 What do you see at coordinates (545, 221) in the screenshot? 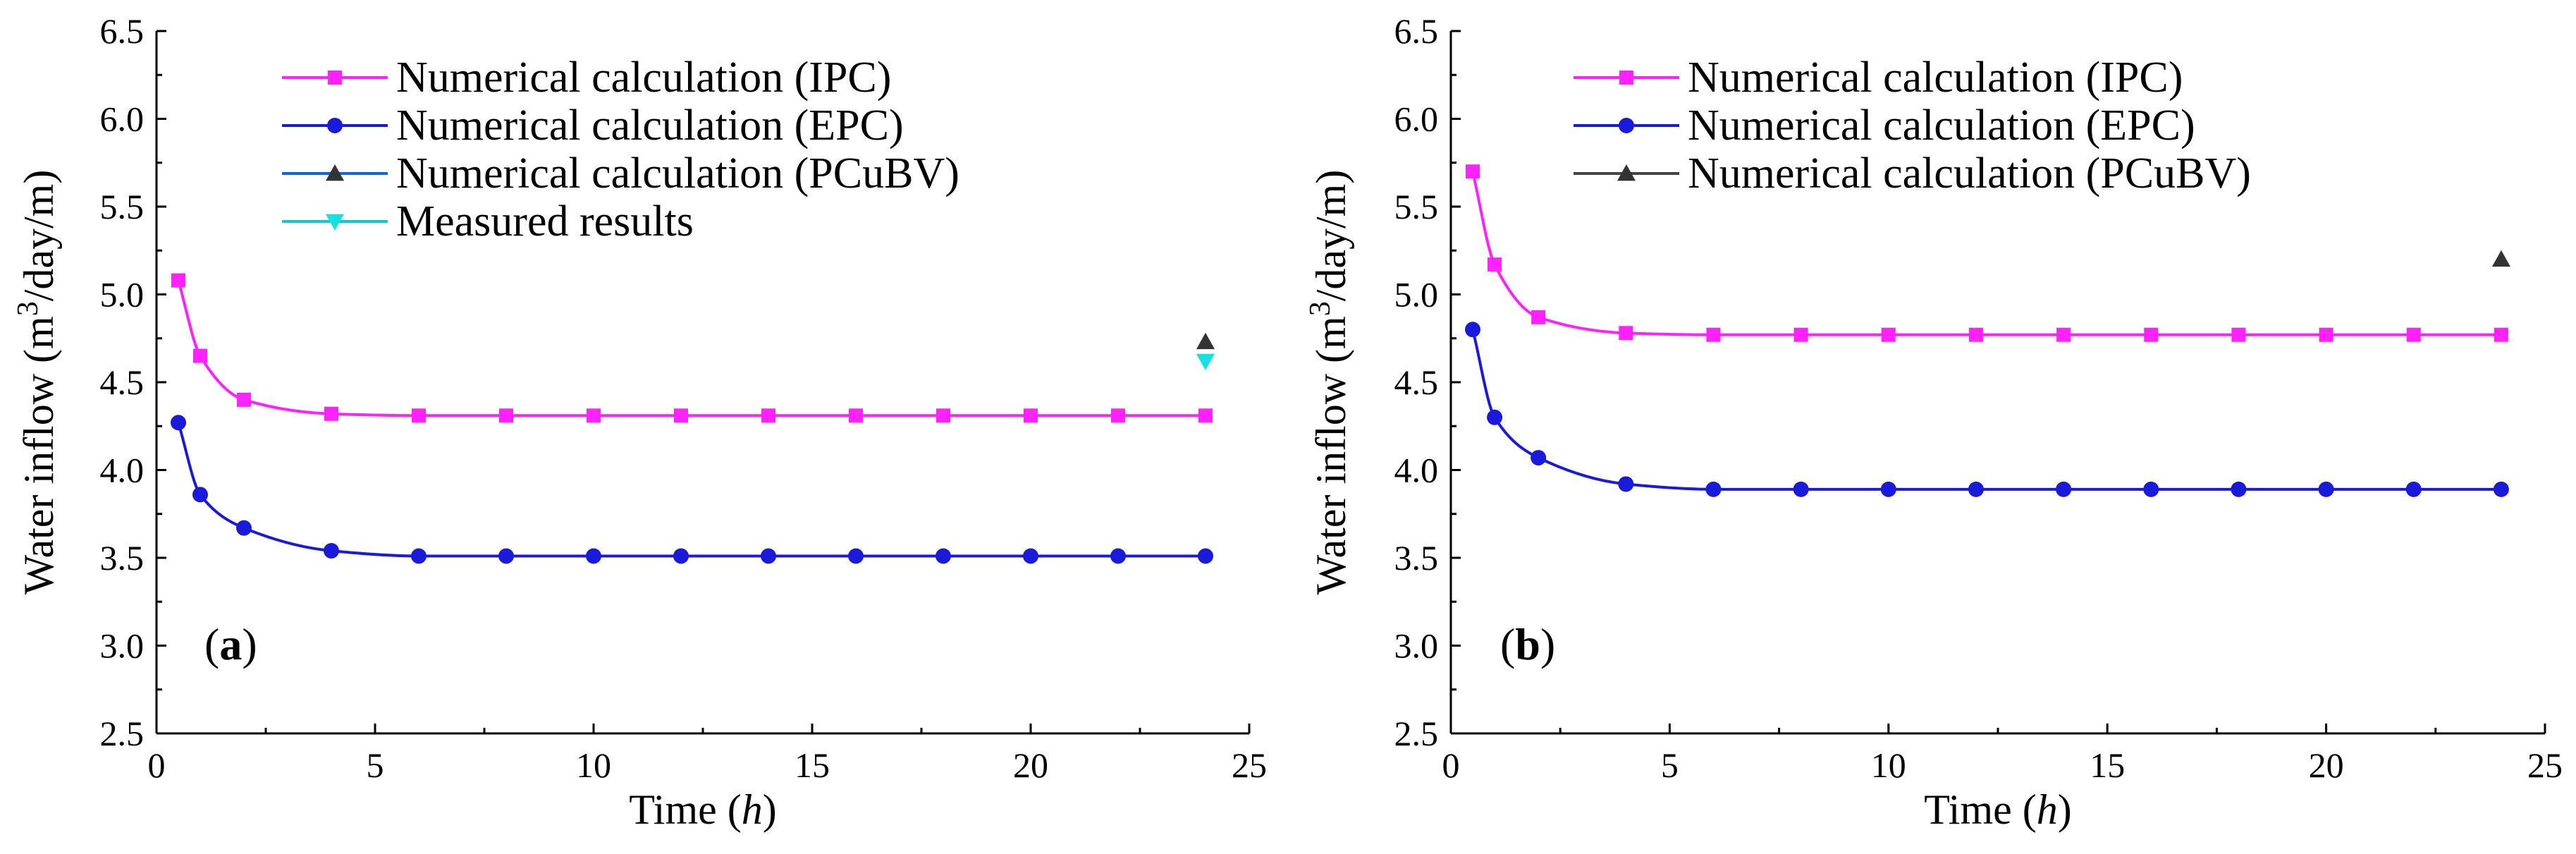
I see `legend-label: Measured results` at bounding box center [545, 221].